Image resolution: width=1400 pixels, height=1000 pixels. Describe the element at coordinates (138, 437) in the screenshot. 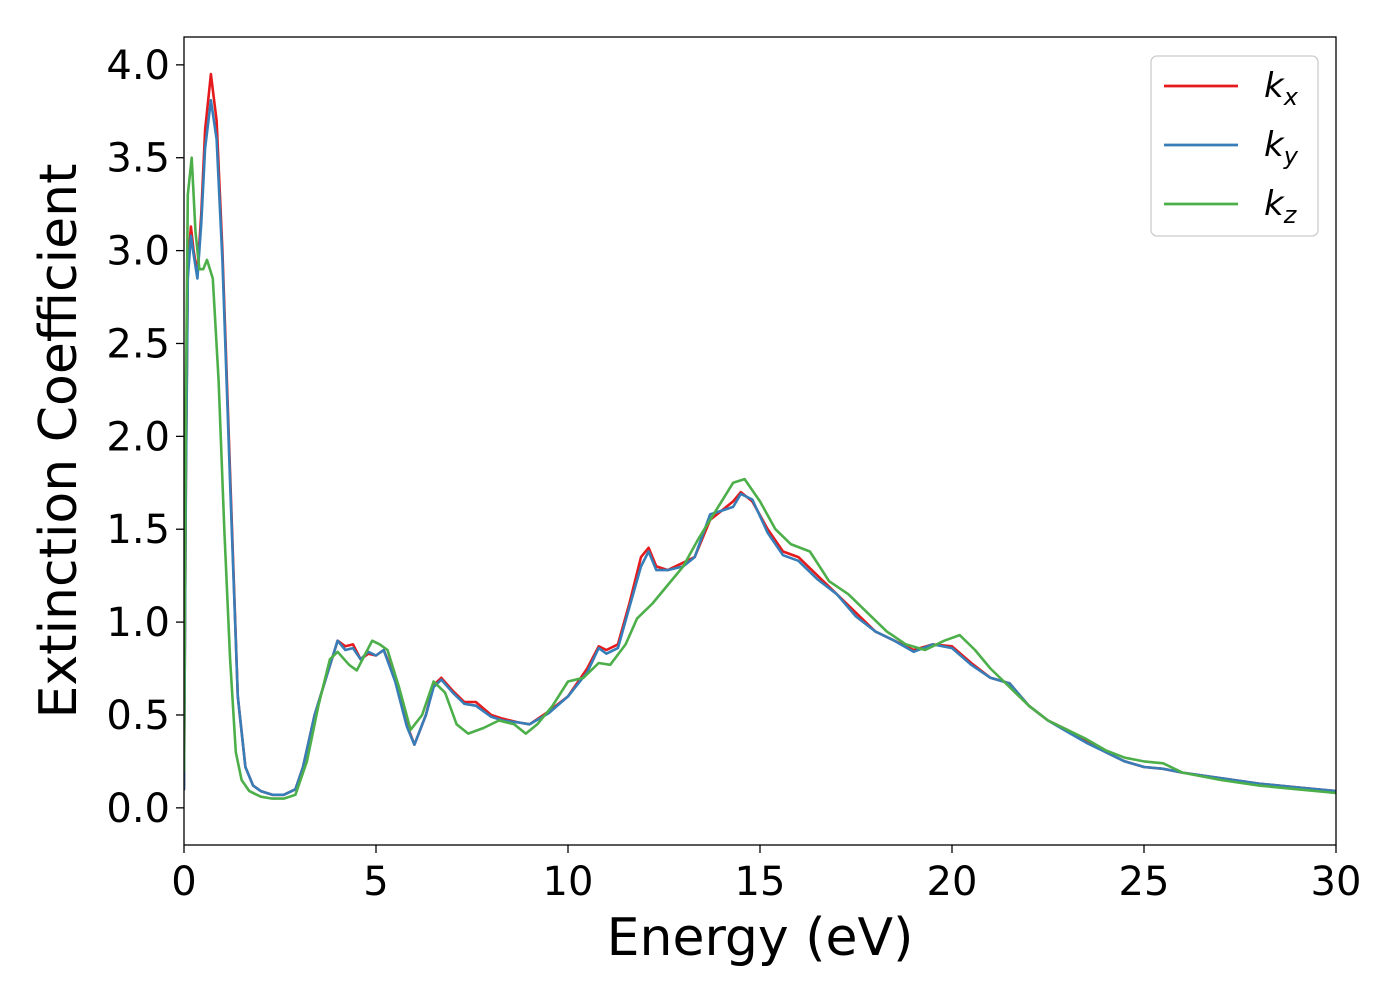

I see `y-tick-label: 2.0` at that location.